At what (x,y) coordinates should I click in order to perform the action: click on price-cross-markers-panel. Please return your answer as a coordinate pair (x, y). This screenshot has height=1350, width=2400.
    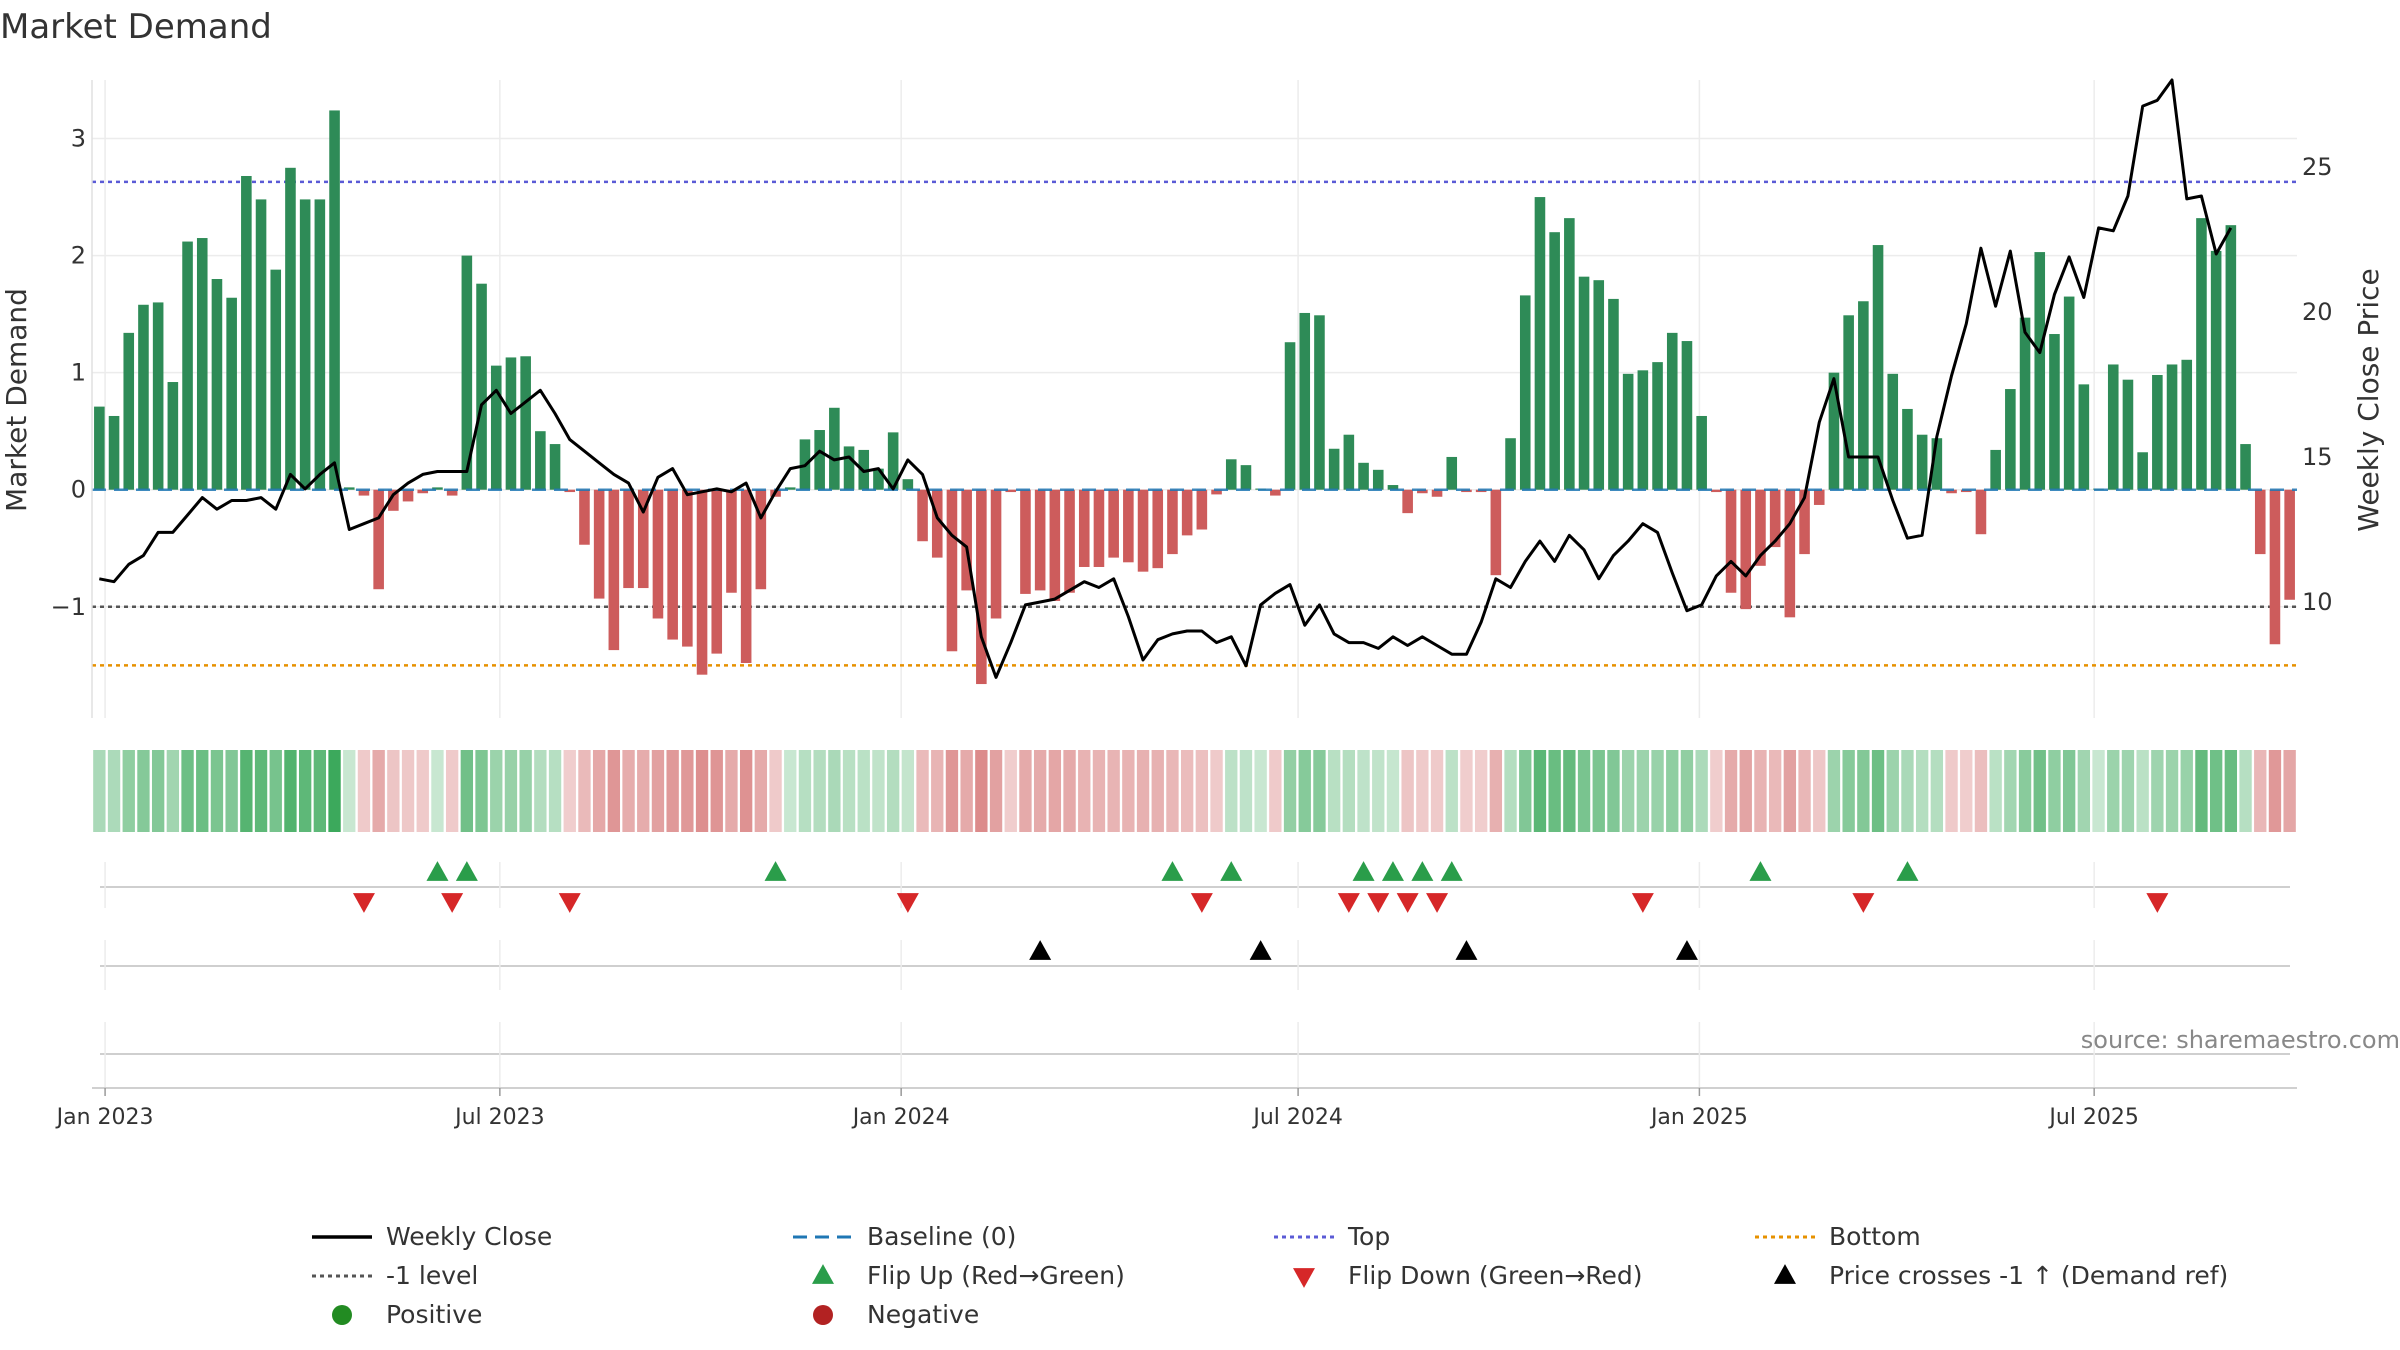
    Looking at the image, I should click on (1195, 965).